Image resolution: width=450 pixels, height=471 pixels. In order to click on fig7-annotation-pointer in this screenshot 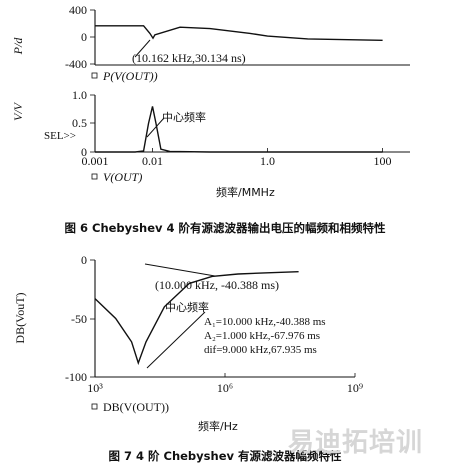, I will do `click(176, 340)`.